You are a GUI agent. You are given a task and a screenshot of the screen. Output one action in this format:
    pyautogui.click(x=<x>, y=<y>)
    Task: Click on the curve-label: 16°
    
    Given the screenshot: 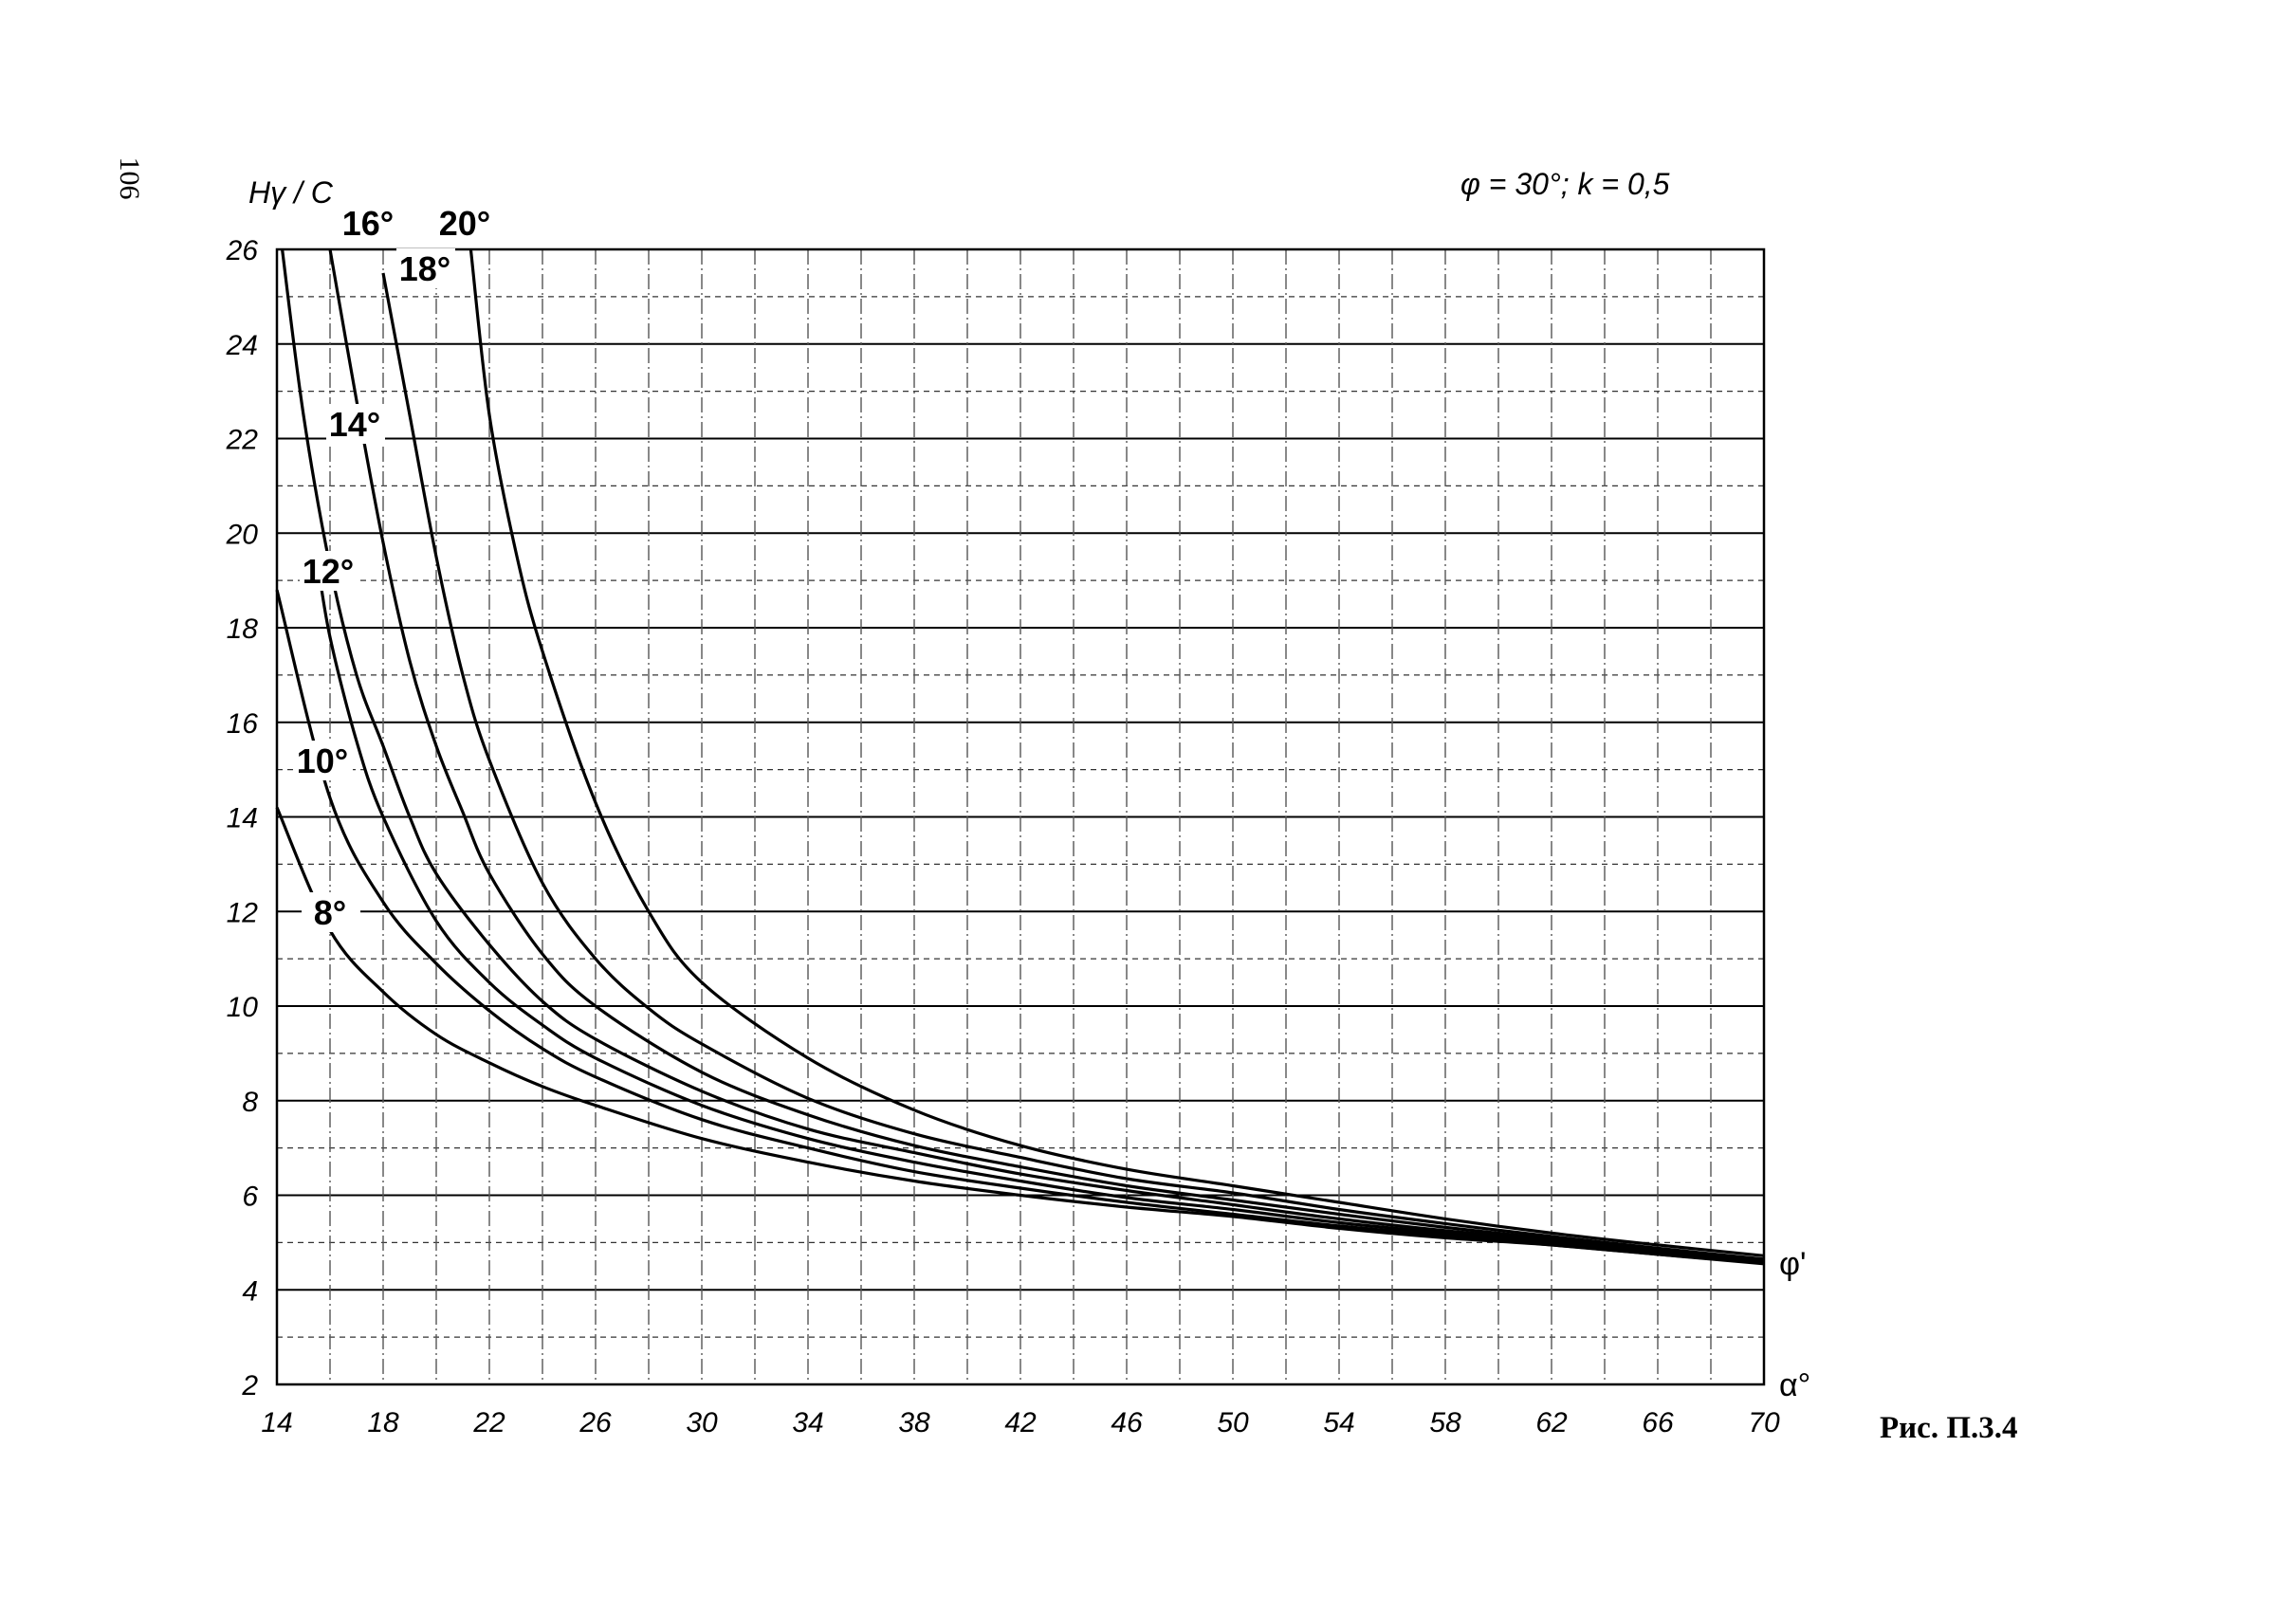 What is the action you would take?
    pyautogui.click(x=368, y=223)
    